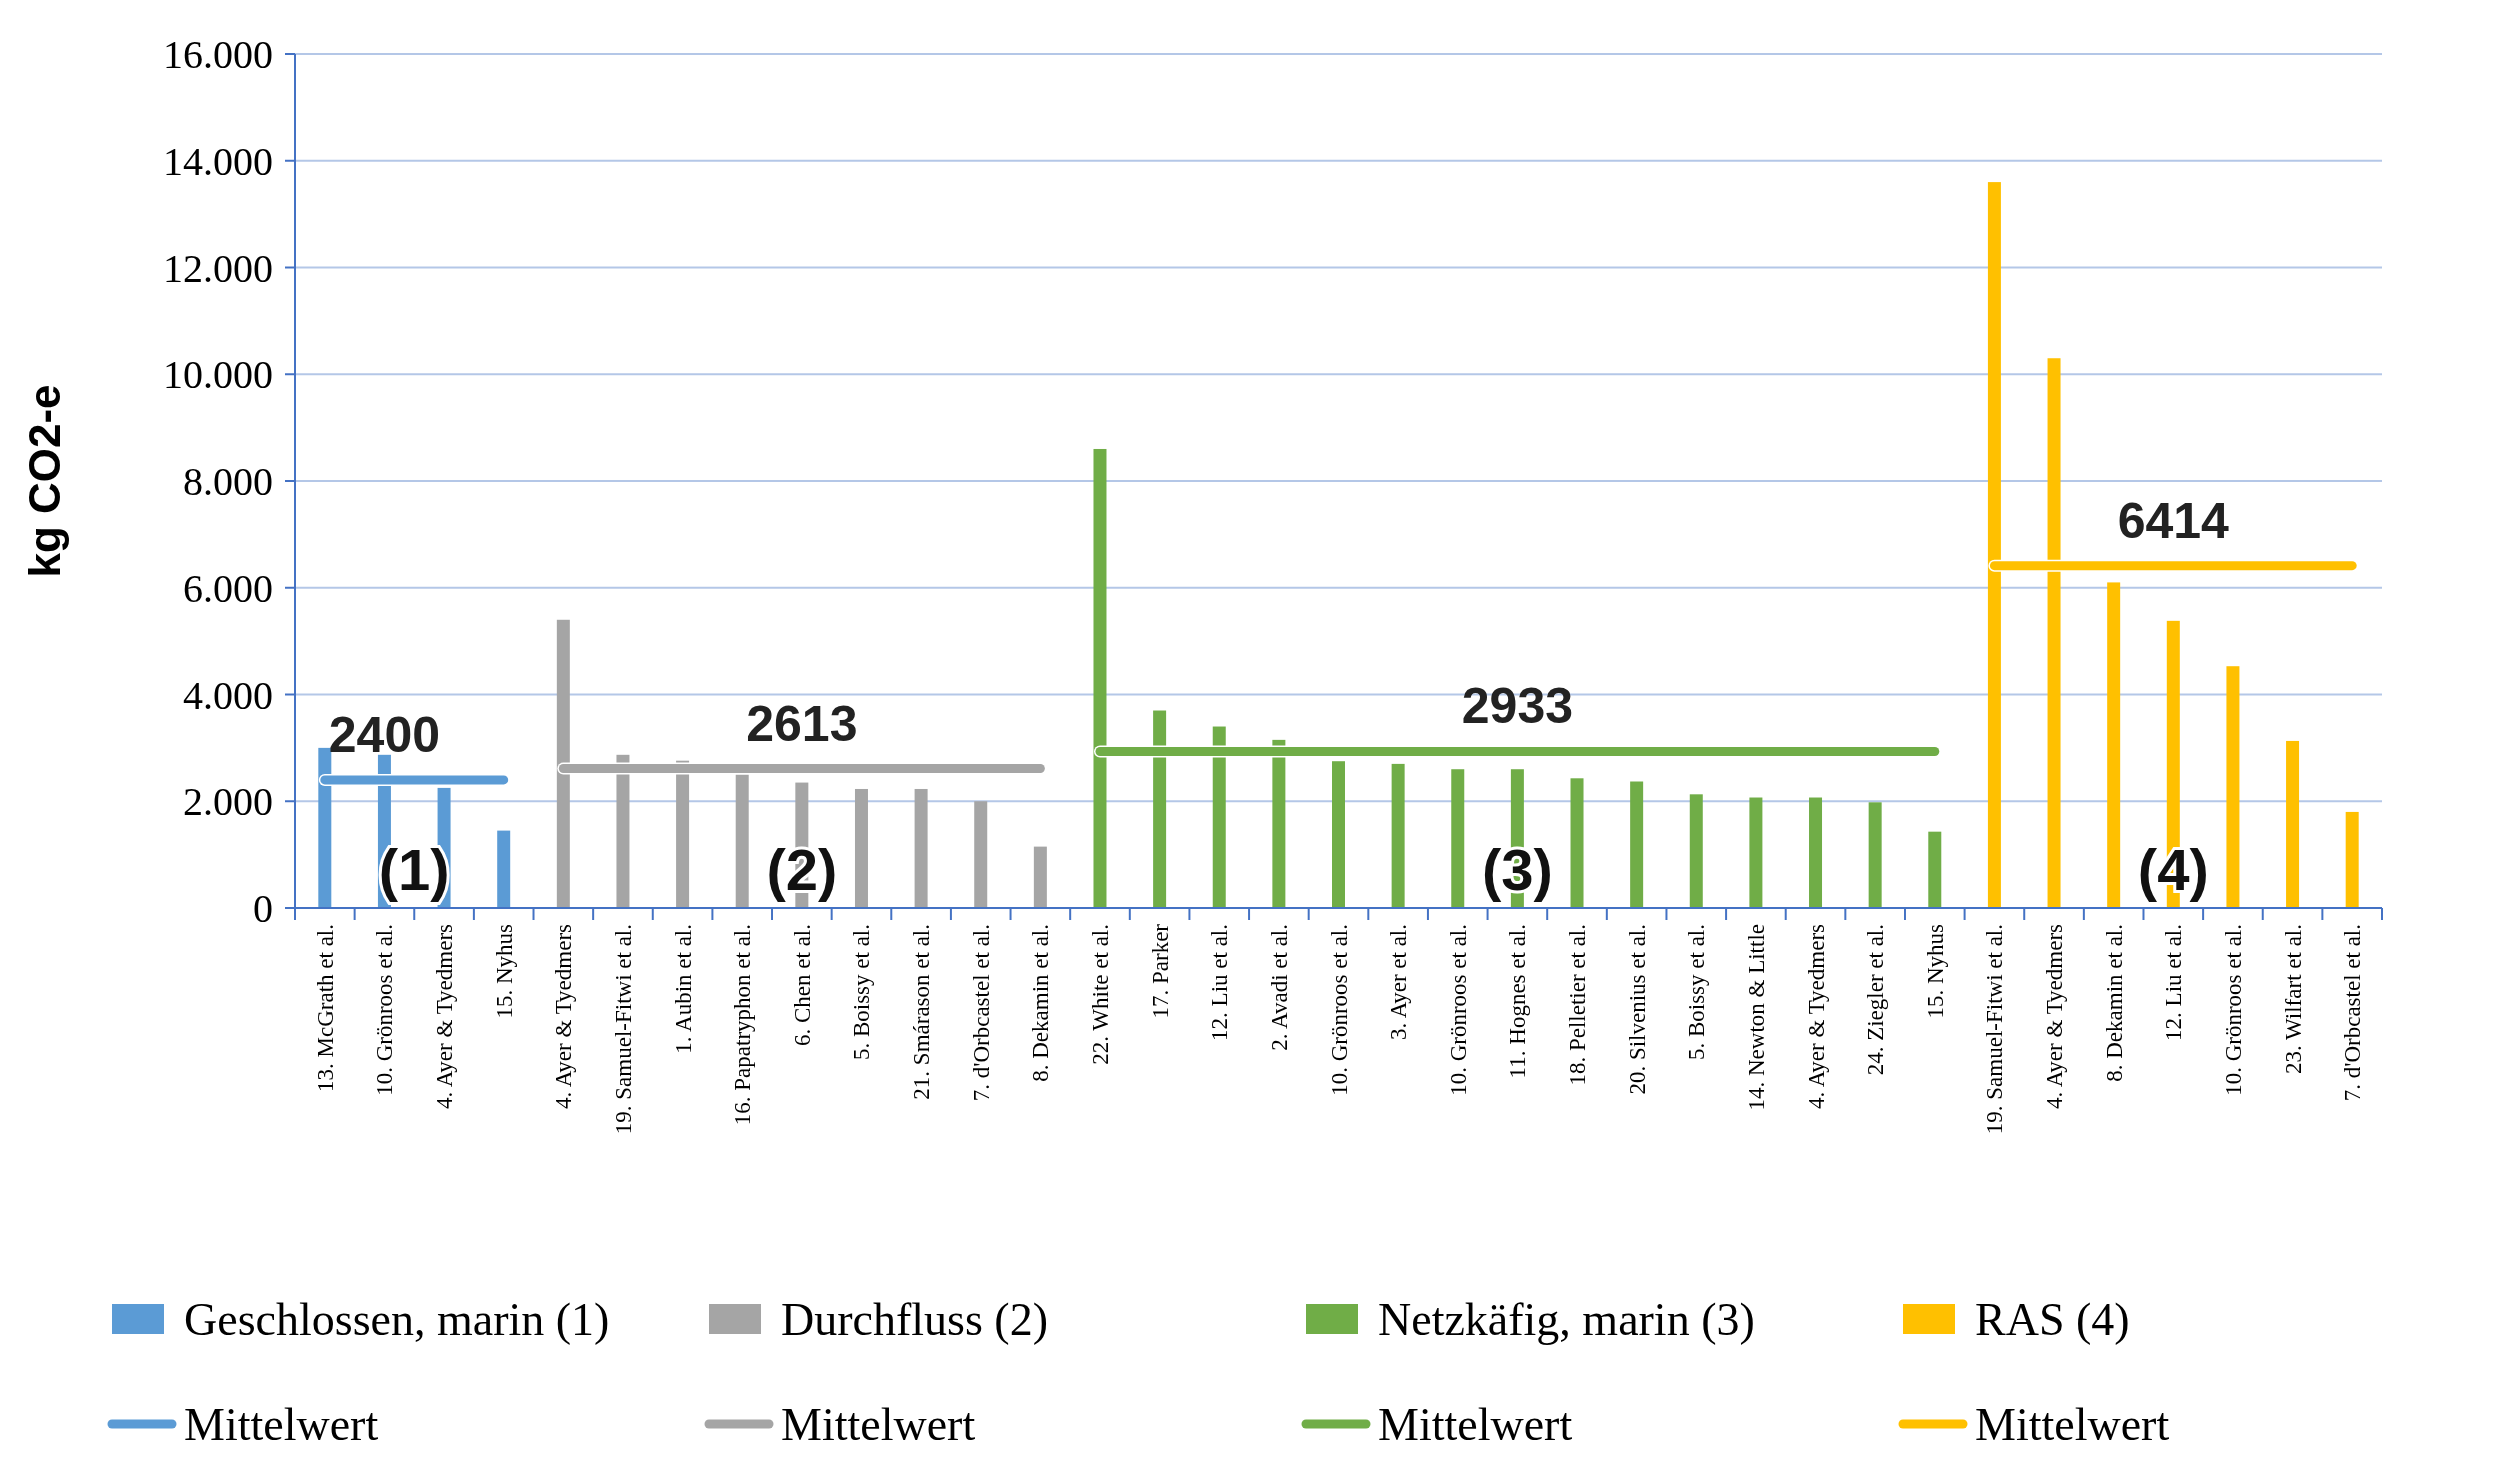 The width and height of the screenshot is (2498, 1478). Describe the element at coordinates (1100, 994) in the screenshot. I see `x-tick-label: 22. White et al.` at that location.